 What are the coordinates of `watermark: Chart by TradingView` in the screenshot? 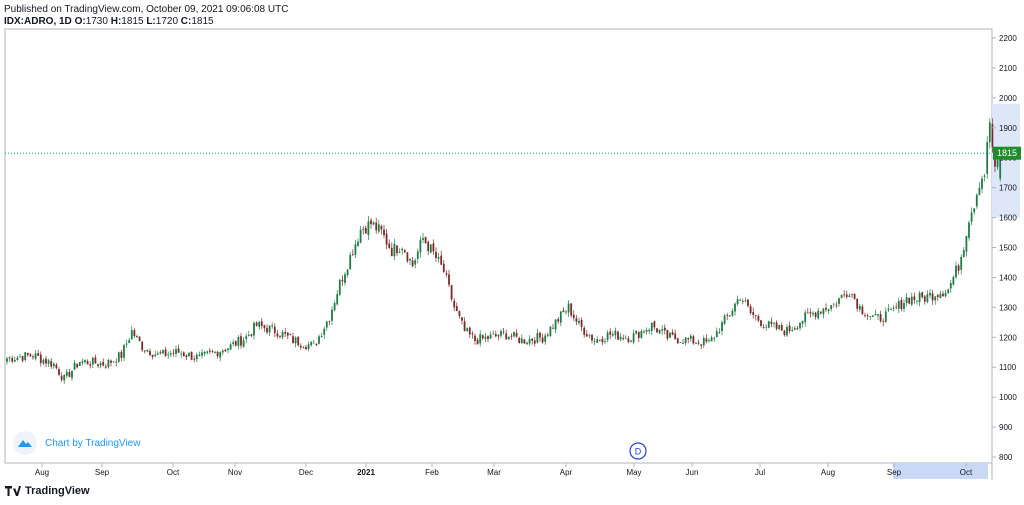 It's located at (76, 443).